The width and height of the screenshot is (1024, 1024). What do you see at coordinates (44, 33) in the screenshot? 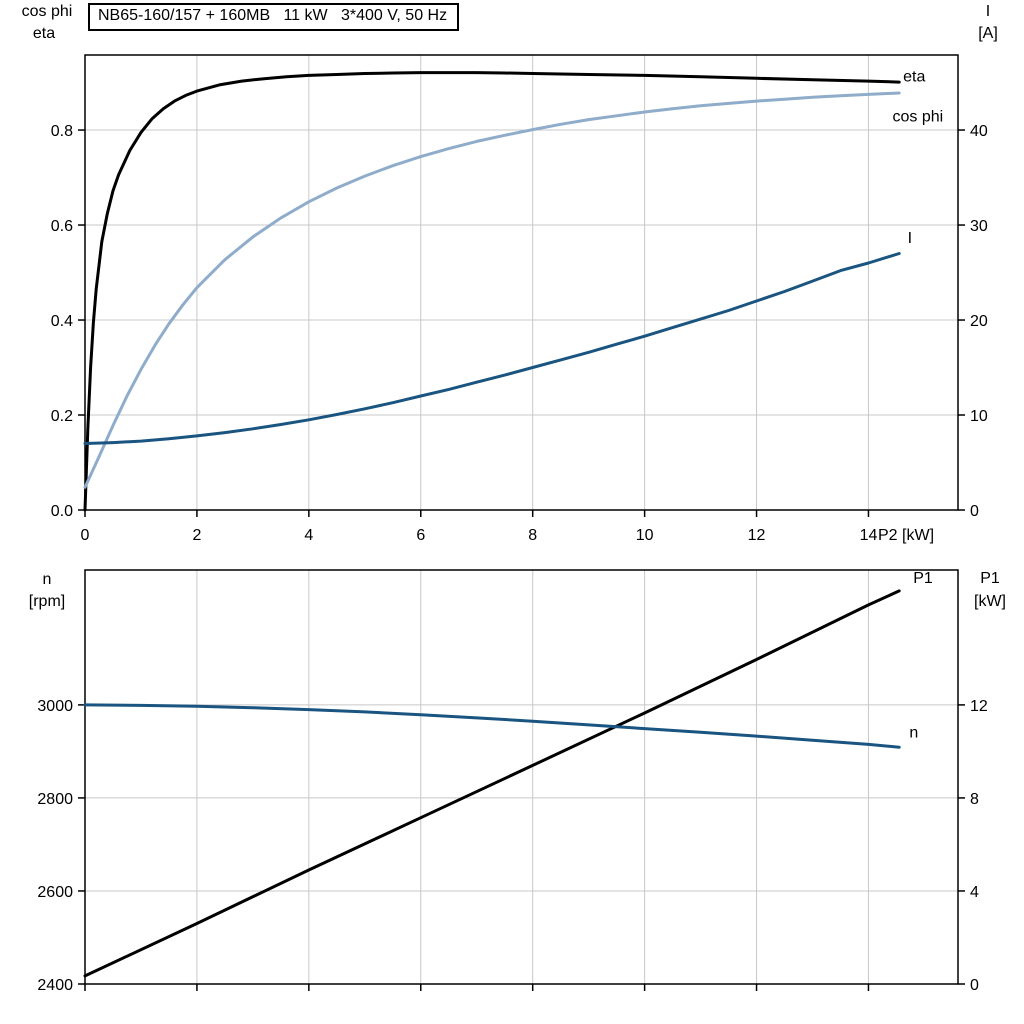
I see `left-axis-title: eta` at bounding box center [44, 33].